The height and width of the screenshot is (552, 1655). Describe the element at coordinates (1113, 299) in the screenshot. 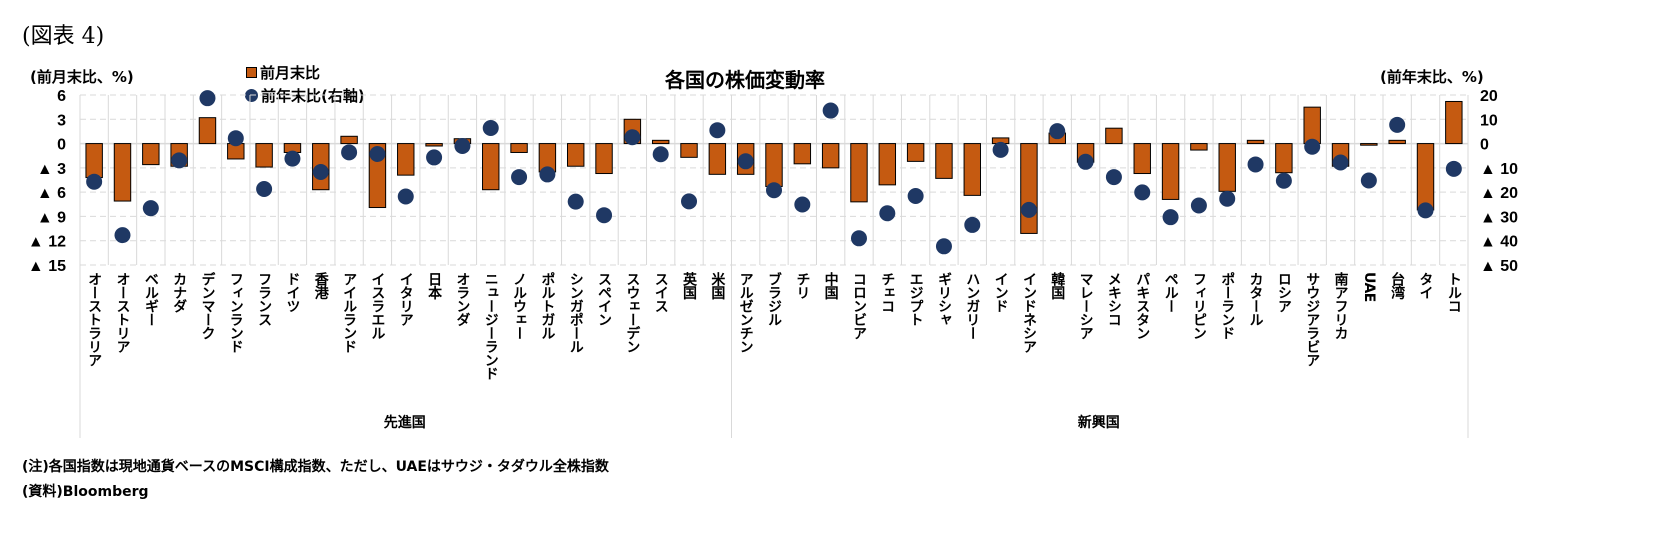

I see `x-tick-label: メキシコ` at that location.